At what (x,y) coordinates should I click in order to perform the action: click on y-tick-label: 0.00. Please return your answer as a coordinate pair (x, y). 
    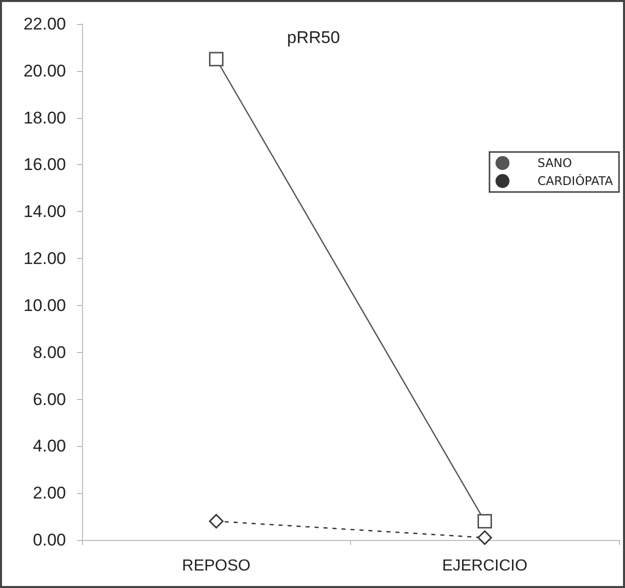
    Looking at the image, I should click on (49, 540).